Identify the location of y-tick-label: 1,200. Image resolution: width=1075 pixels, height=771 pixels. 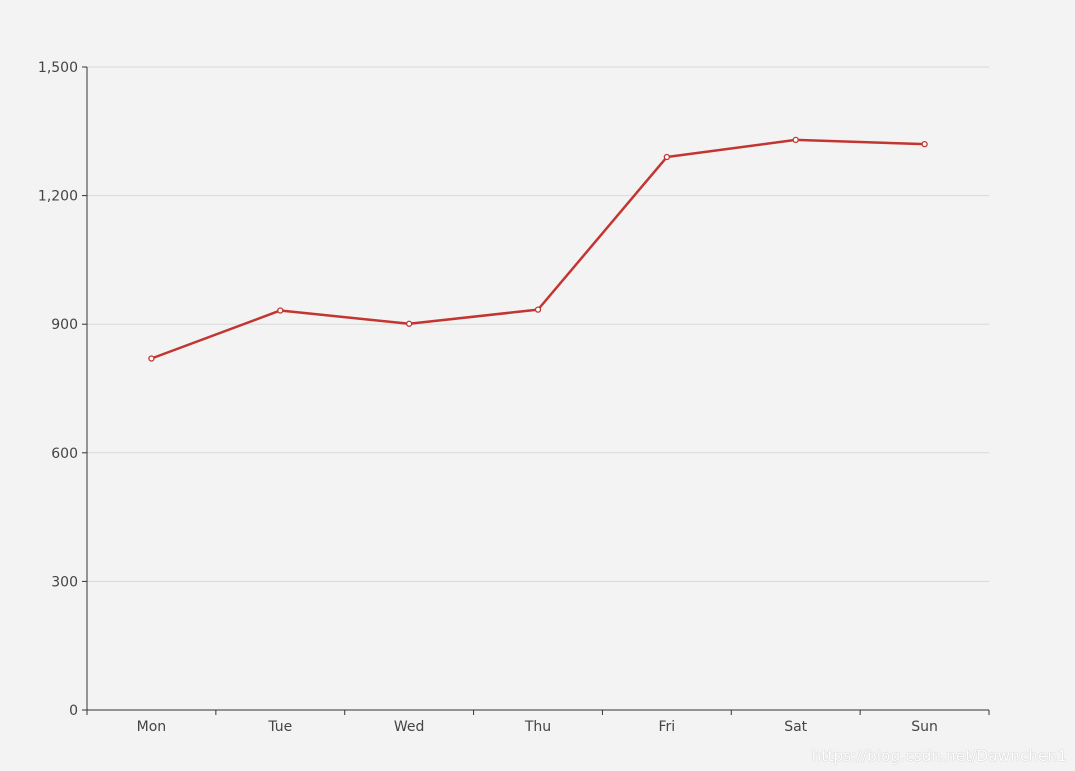
(58, 197).